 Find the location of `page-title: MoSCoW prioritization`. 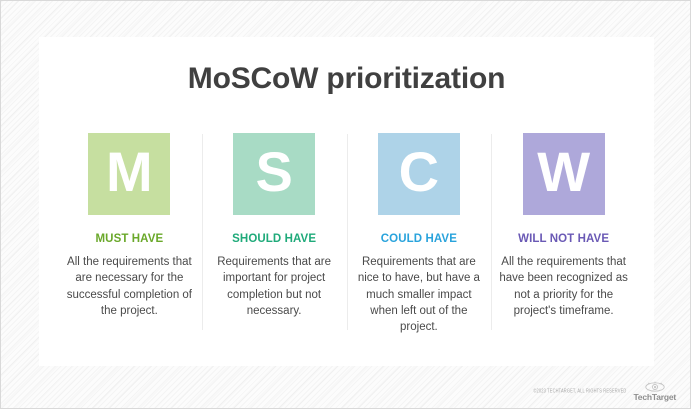

page-title: MoSCoW prioritization is located at coordinates (346, 78).